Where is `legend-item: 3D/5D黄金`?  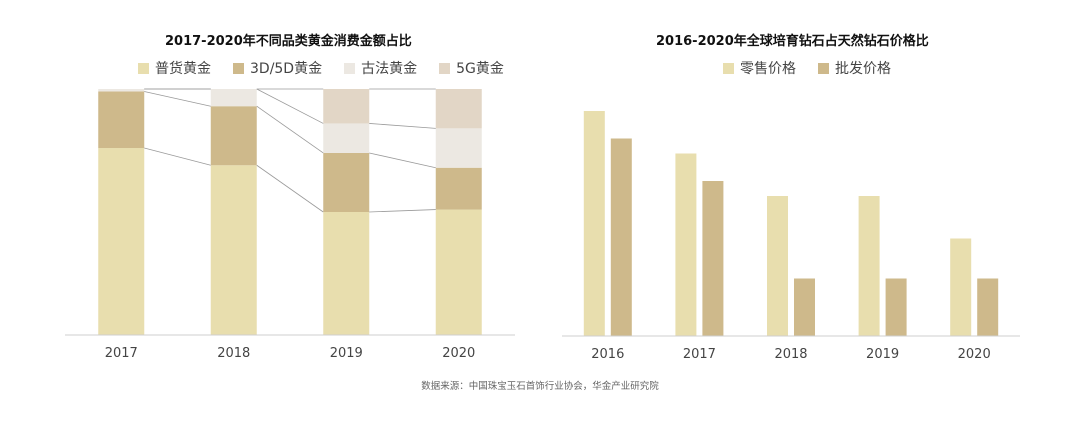
legend-item: 3D/5D黄金 is located at coordinates (277, 68).